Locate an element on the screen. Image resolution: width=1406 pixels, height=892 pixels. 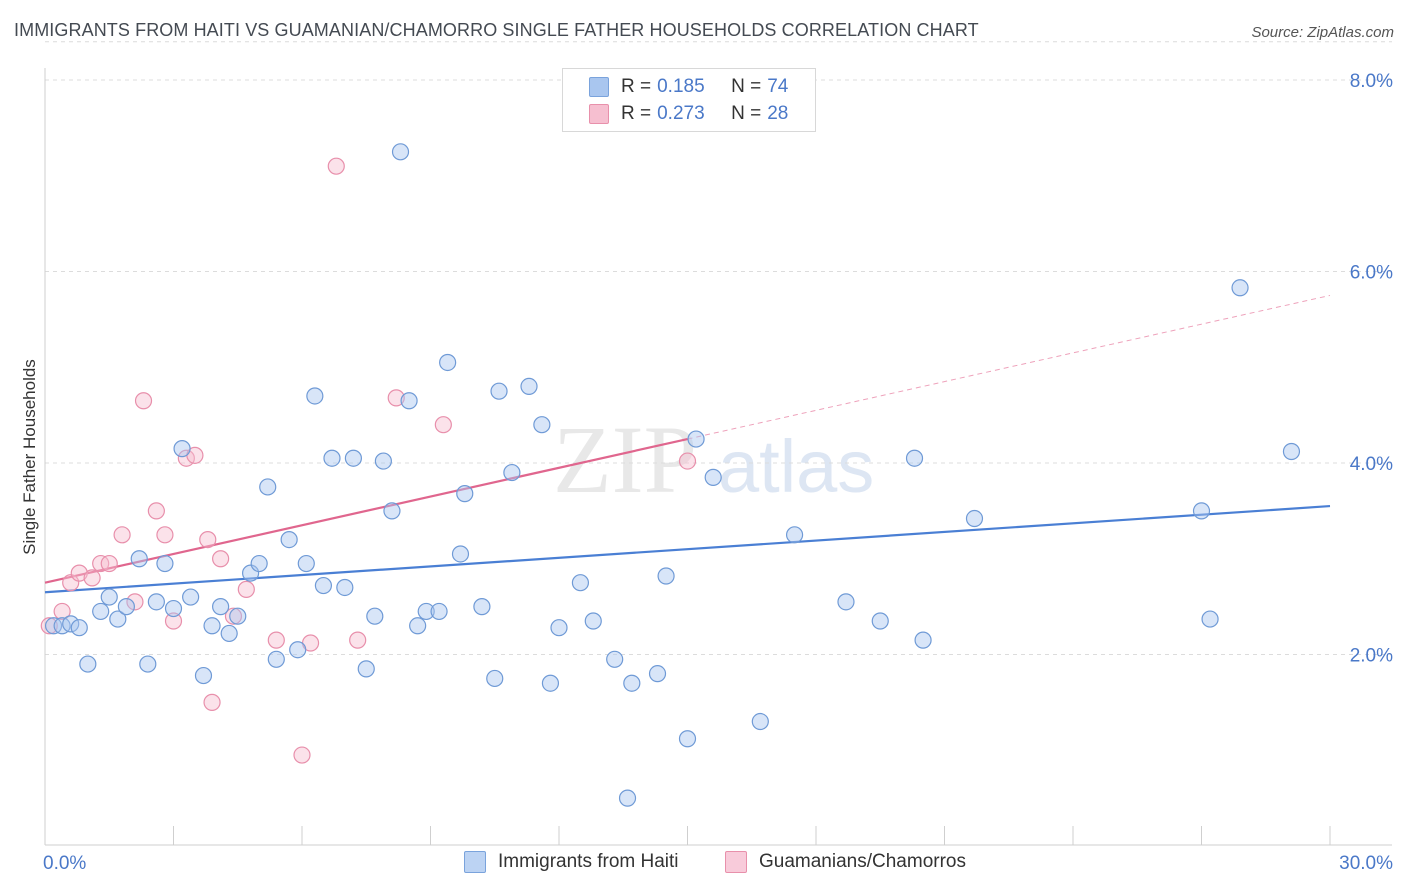
y-tick-label: 4.0% is located at coordinates (1371, 464).